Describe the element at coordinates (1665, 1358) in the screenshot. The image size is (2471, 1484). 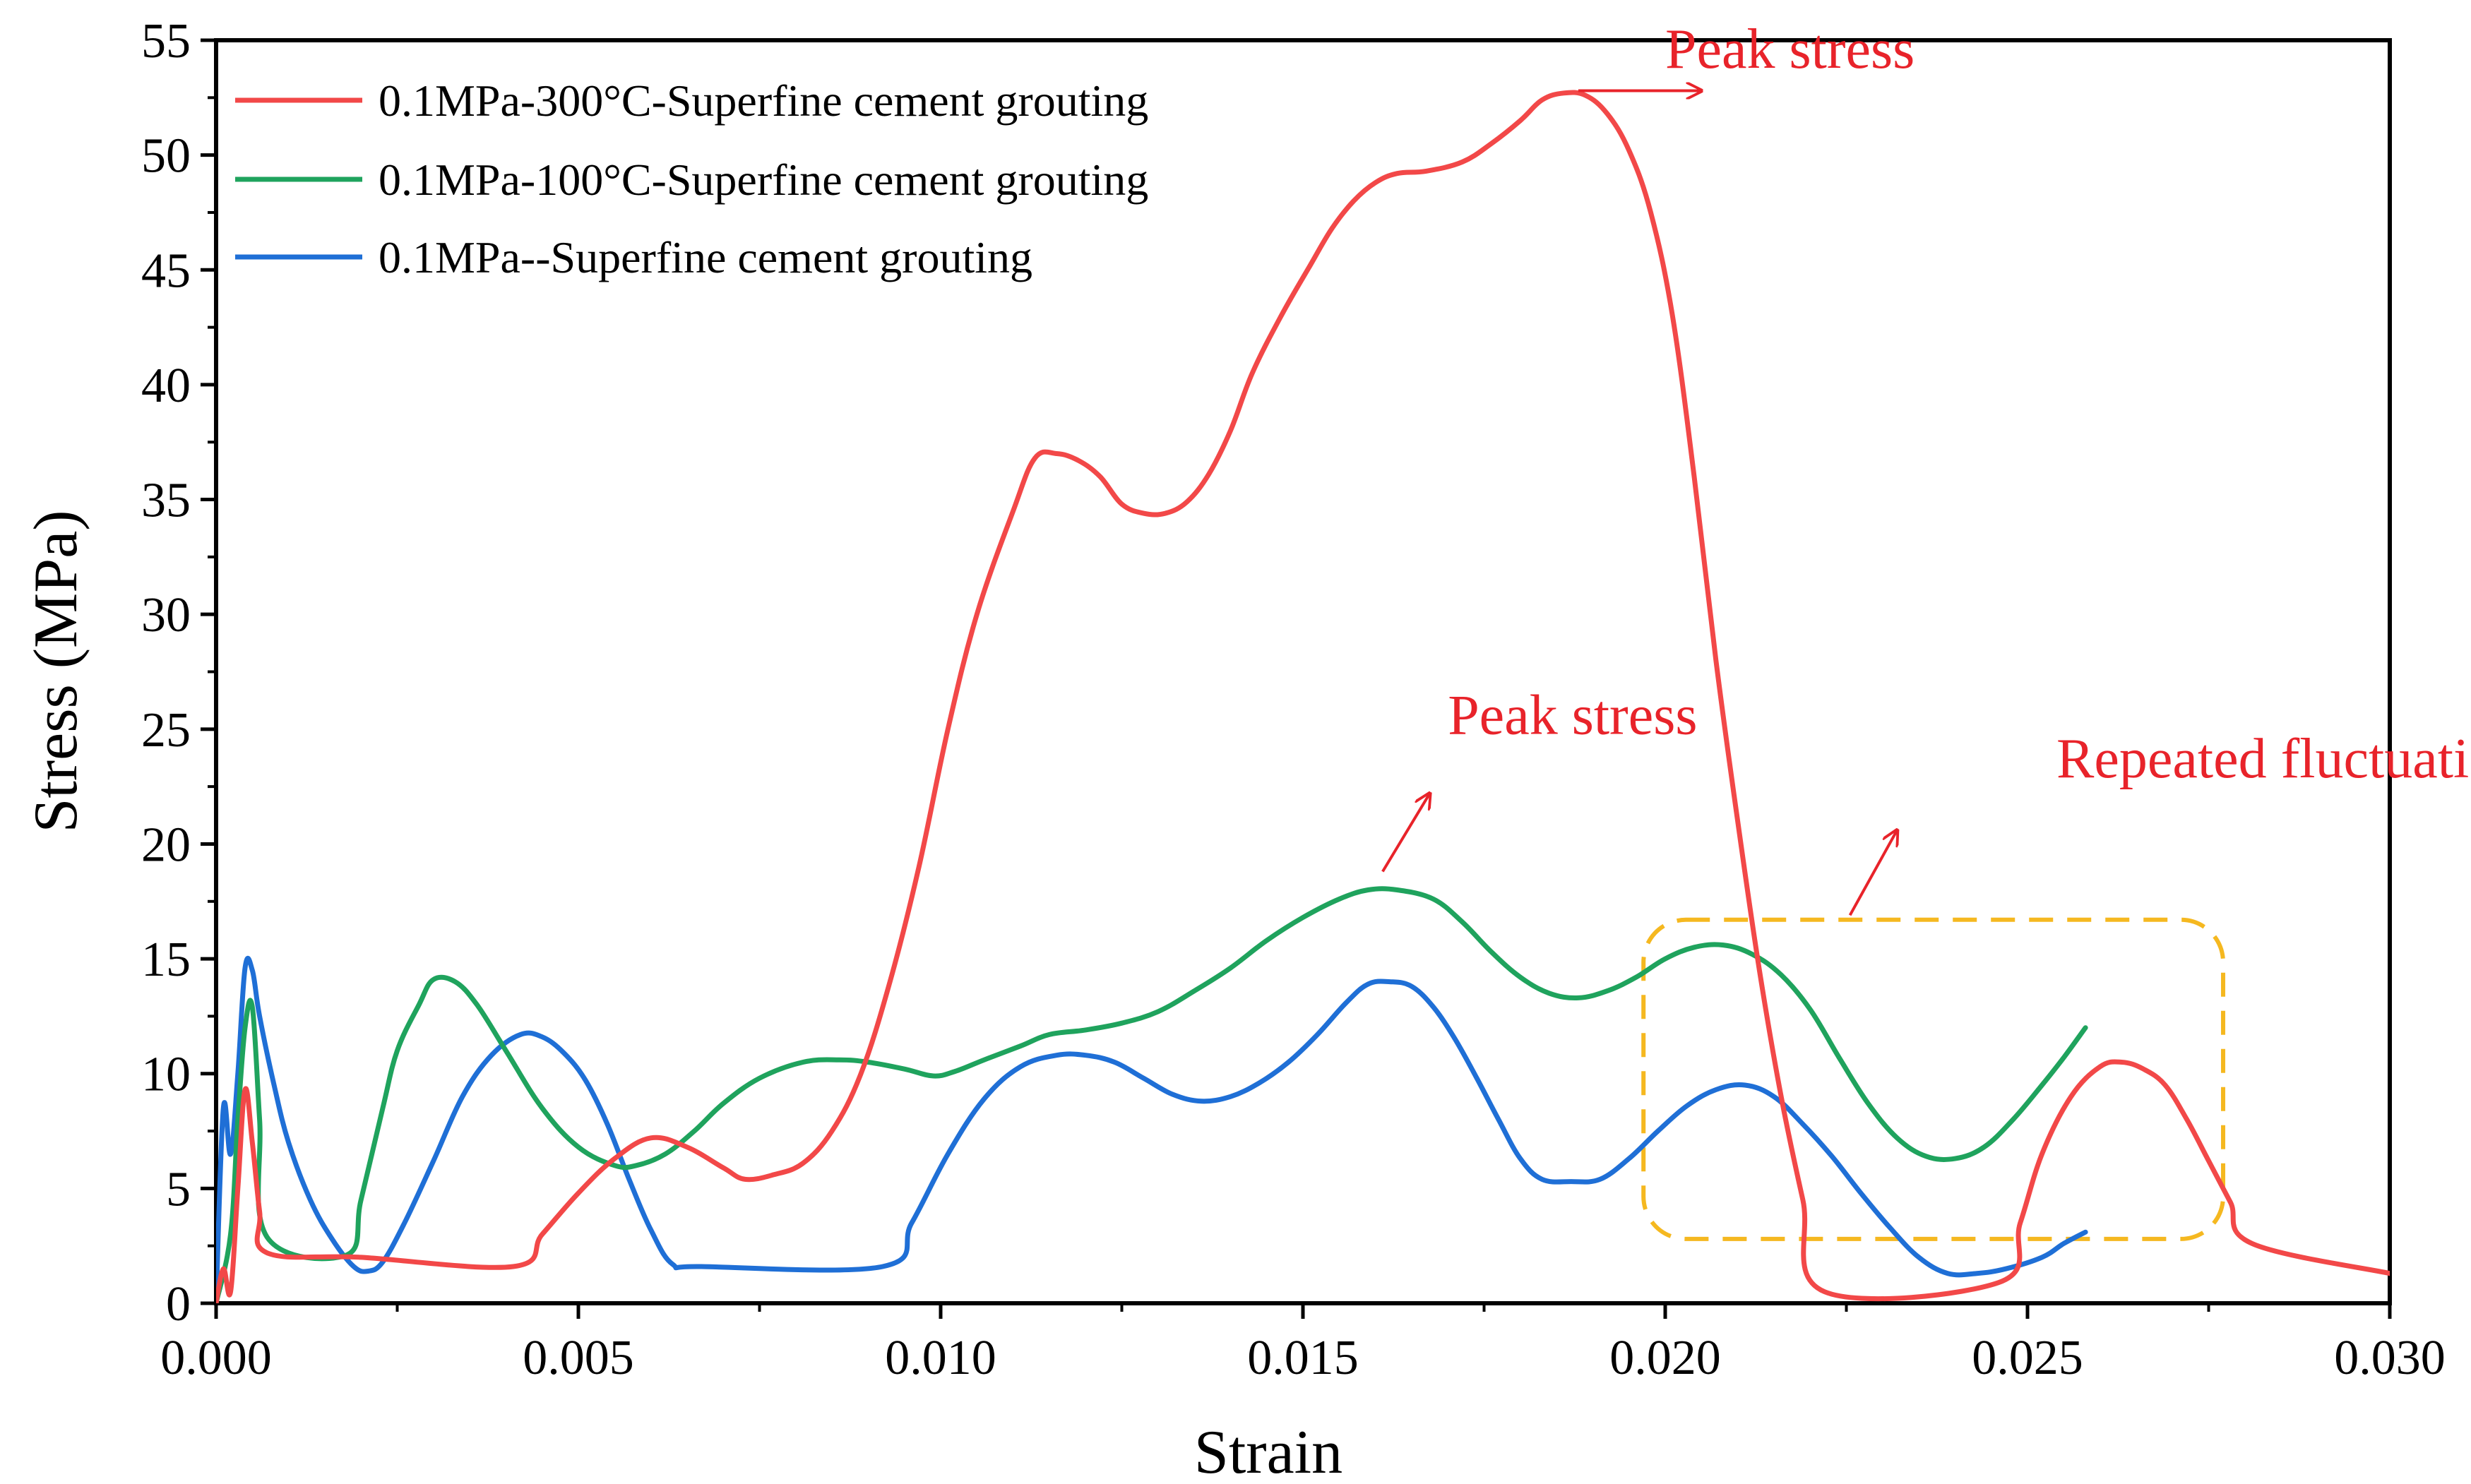
I see `x-tick-label: 0.020` at that location.